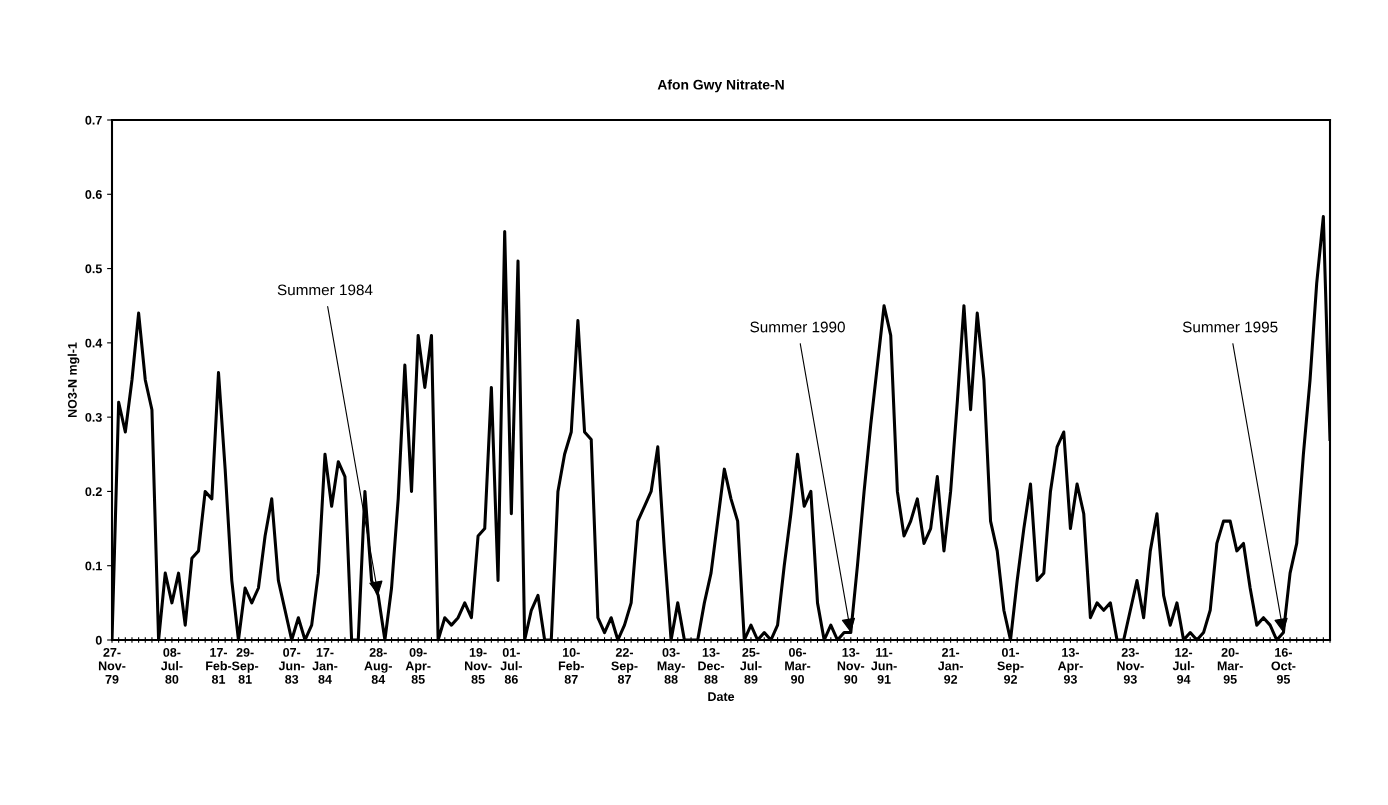 This screenshot has height=805, width=1388. Describe the element at coordinates (325, 666) in the screenshot. I see `x-tick-label: 17-Jan-84` at that location.